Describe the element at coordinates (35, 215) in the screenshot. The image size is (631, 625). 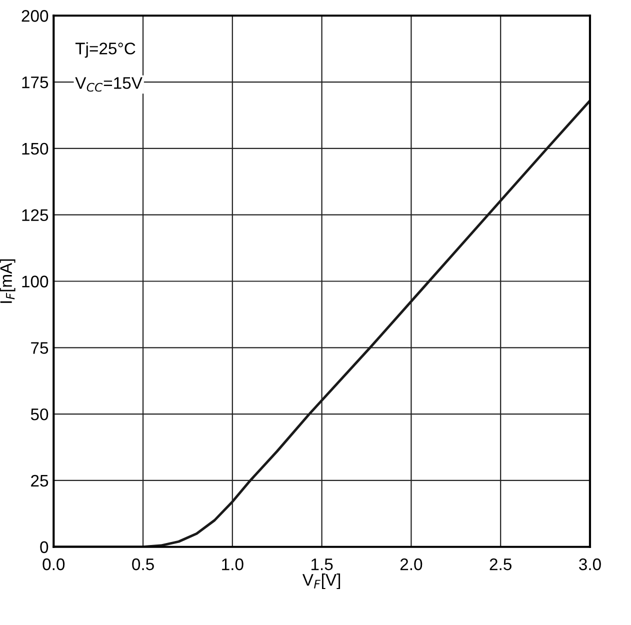
I see `y-tick-label: 125` at that location.